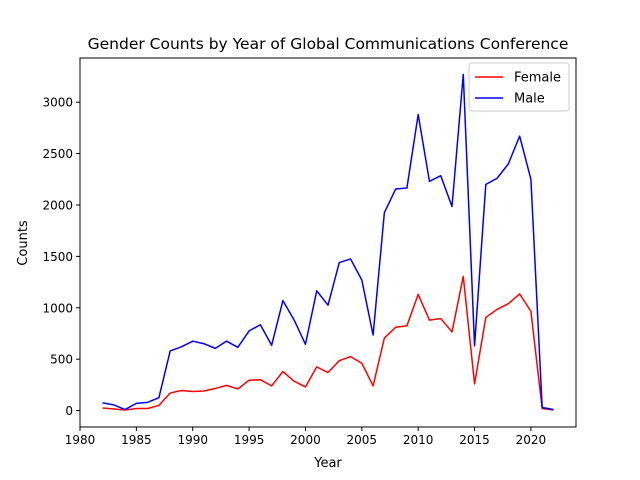 The image size is (640, 480). Describe the element at coordinates (57, 308) in the screenshot. I see `y-tick-label: 1000` at that location.